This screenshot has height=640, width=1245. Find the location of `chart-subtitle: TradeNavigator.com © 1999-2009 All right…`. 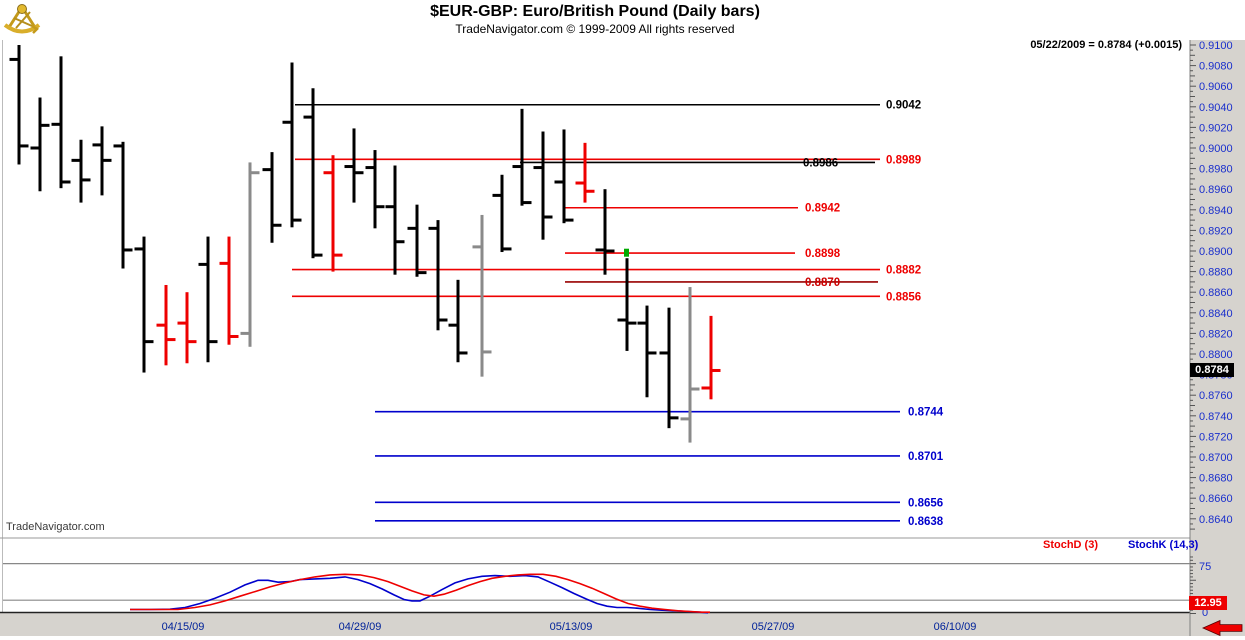

chart-subtitle: TradeNavigator.com © 1999-2009 All right… is located at coordinates (595, 29).